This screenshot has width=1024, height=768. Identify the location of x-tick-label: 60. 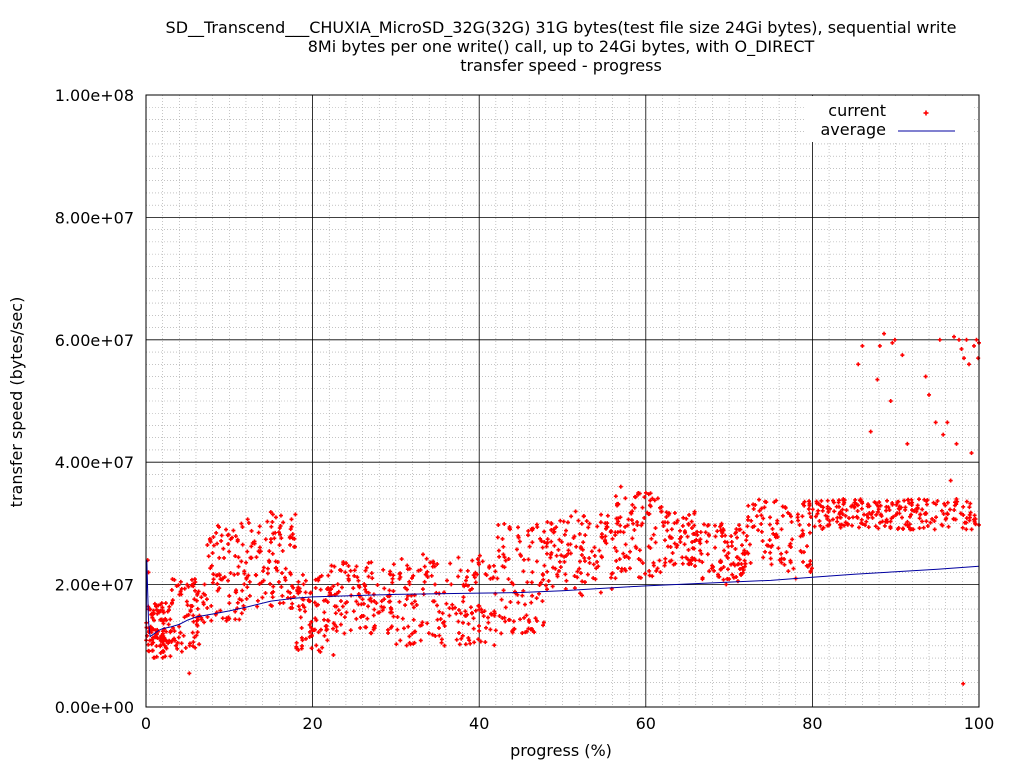
(646, 723).